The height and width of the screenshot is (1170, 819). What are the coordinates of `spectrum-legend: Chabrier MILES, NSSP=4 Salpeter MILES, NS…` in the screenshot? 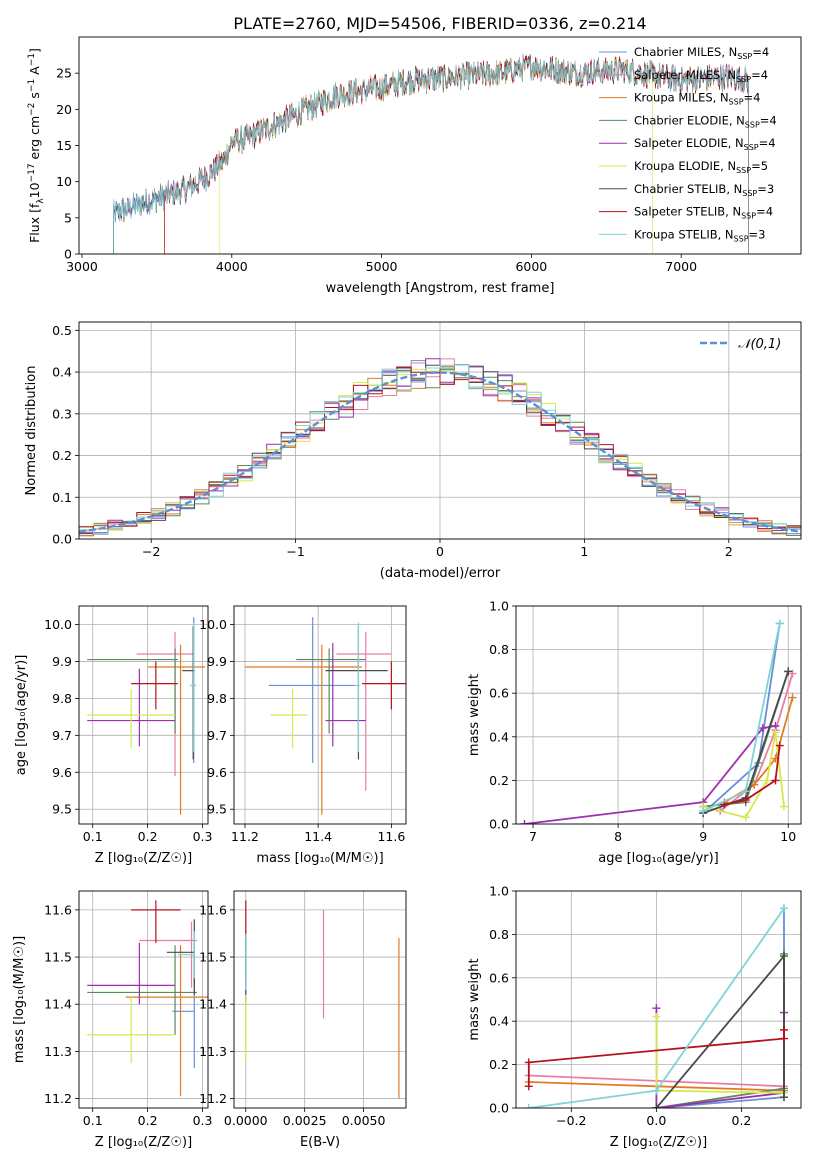 It's located at (688, 144).